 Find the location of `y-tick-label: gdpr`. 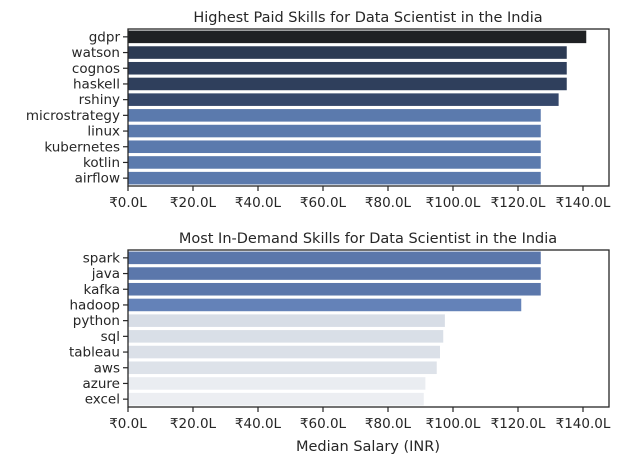

y-tick-label: gdpr is located at coordinates (105, 37).